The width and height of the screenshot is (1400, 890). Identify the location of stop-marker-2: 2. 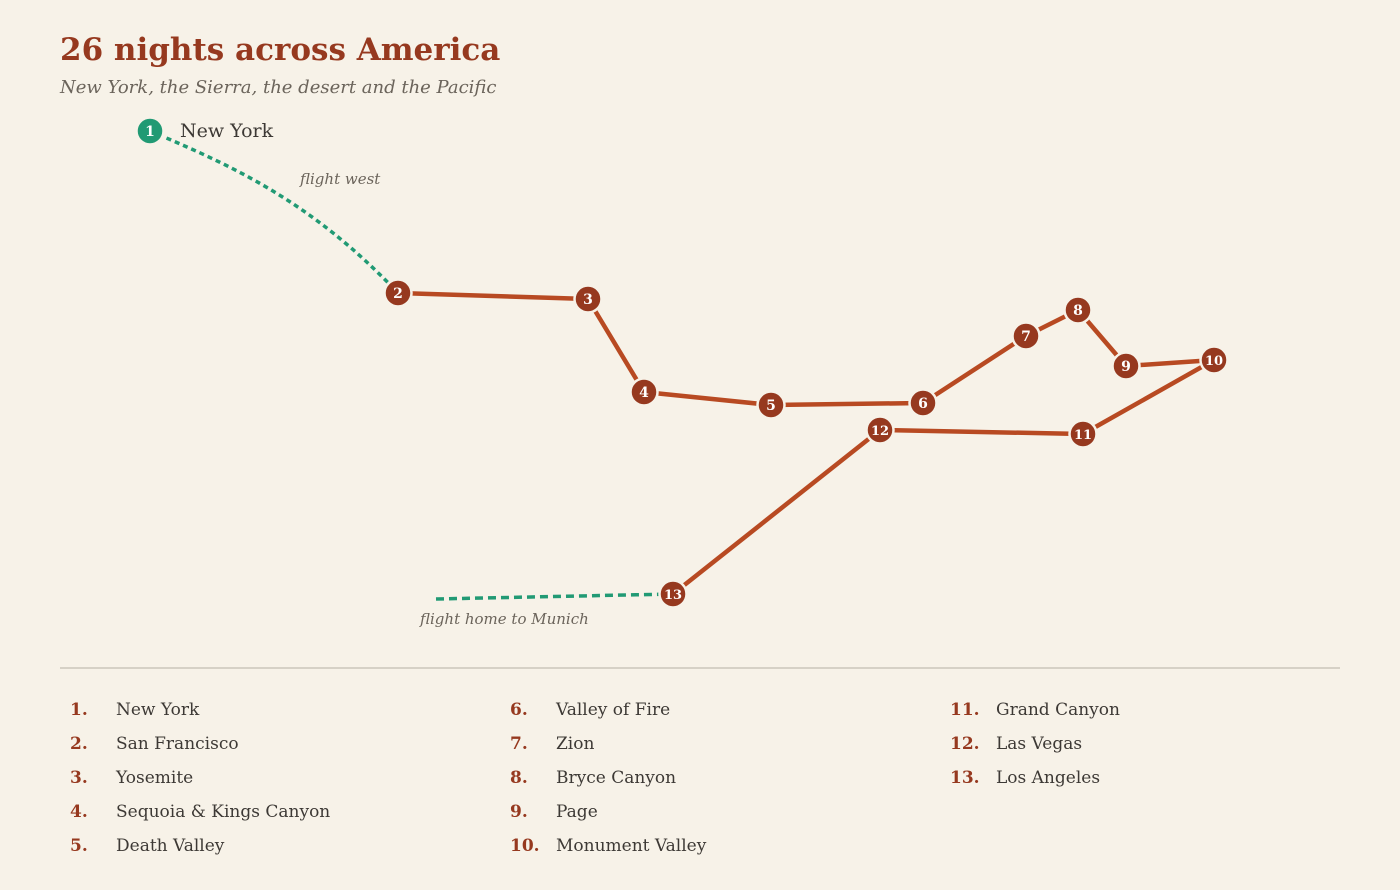
(398, 293).